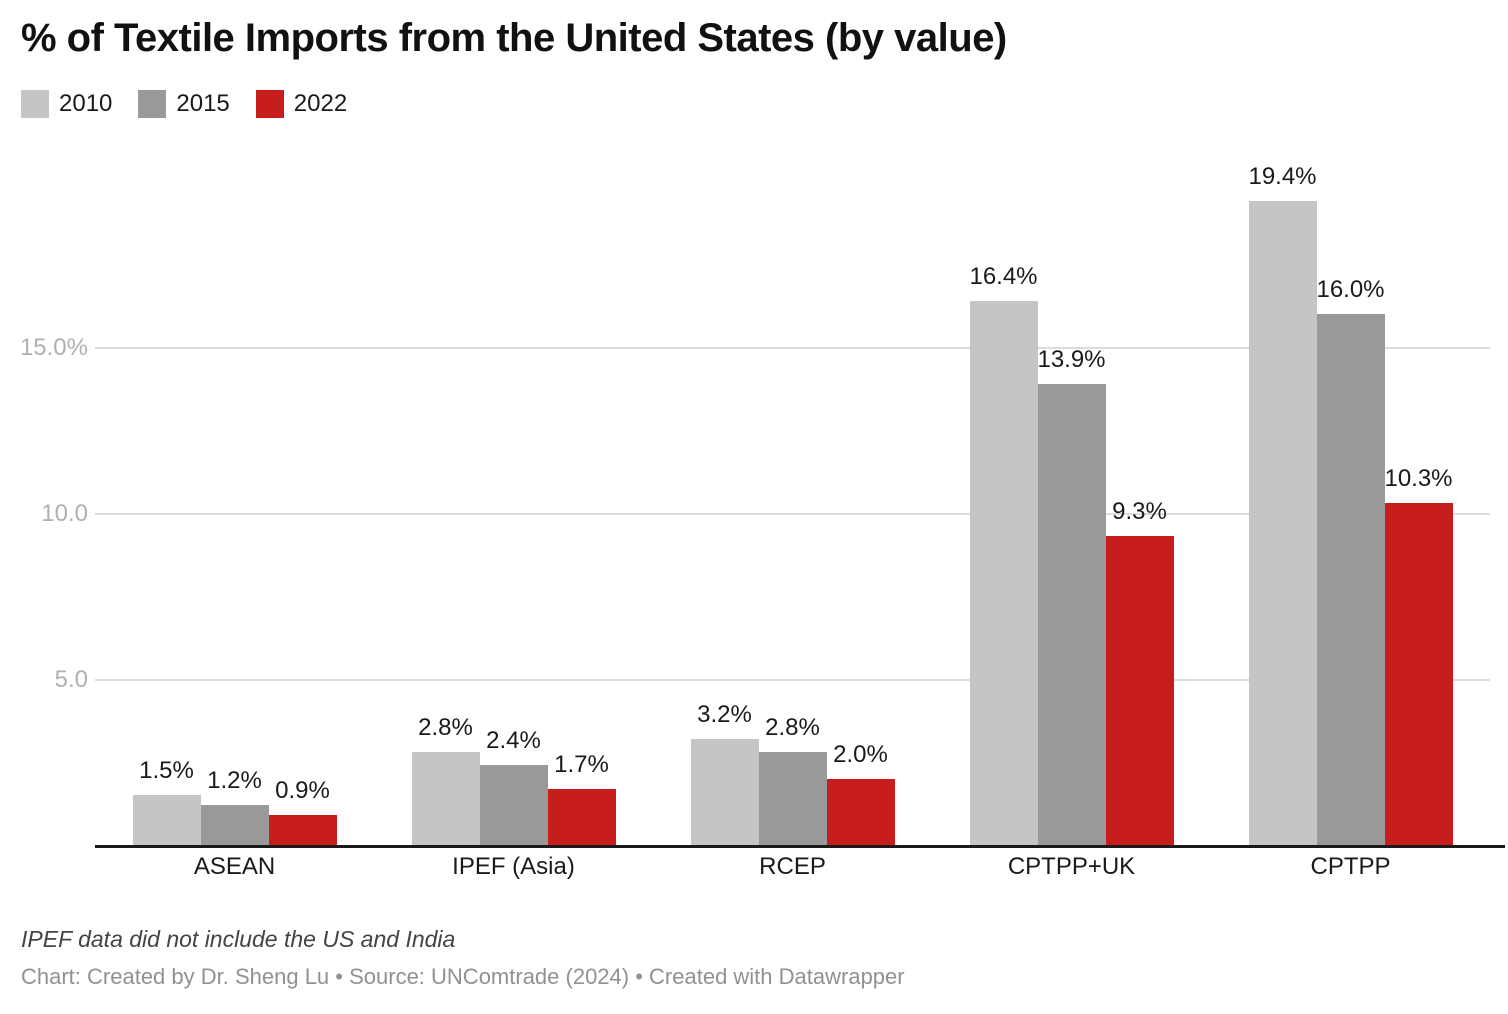 The height and width of the screenshot is (1014, 1508). Describe the element at coordinates (152, 104) in the screenshot. I see `legend-swatch-2015` at that location.